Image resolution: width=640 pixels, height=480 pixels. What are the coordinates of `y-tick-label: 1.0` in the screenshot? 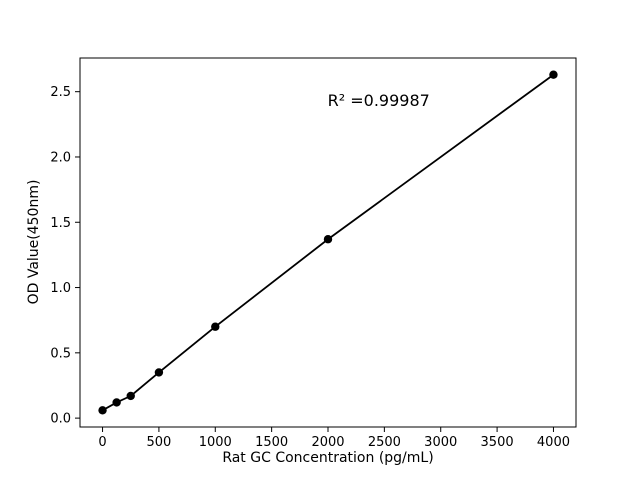 It's located at (60, 288).